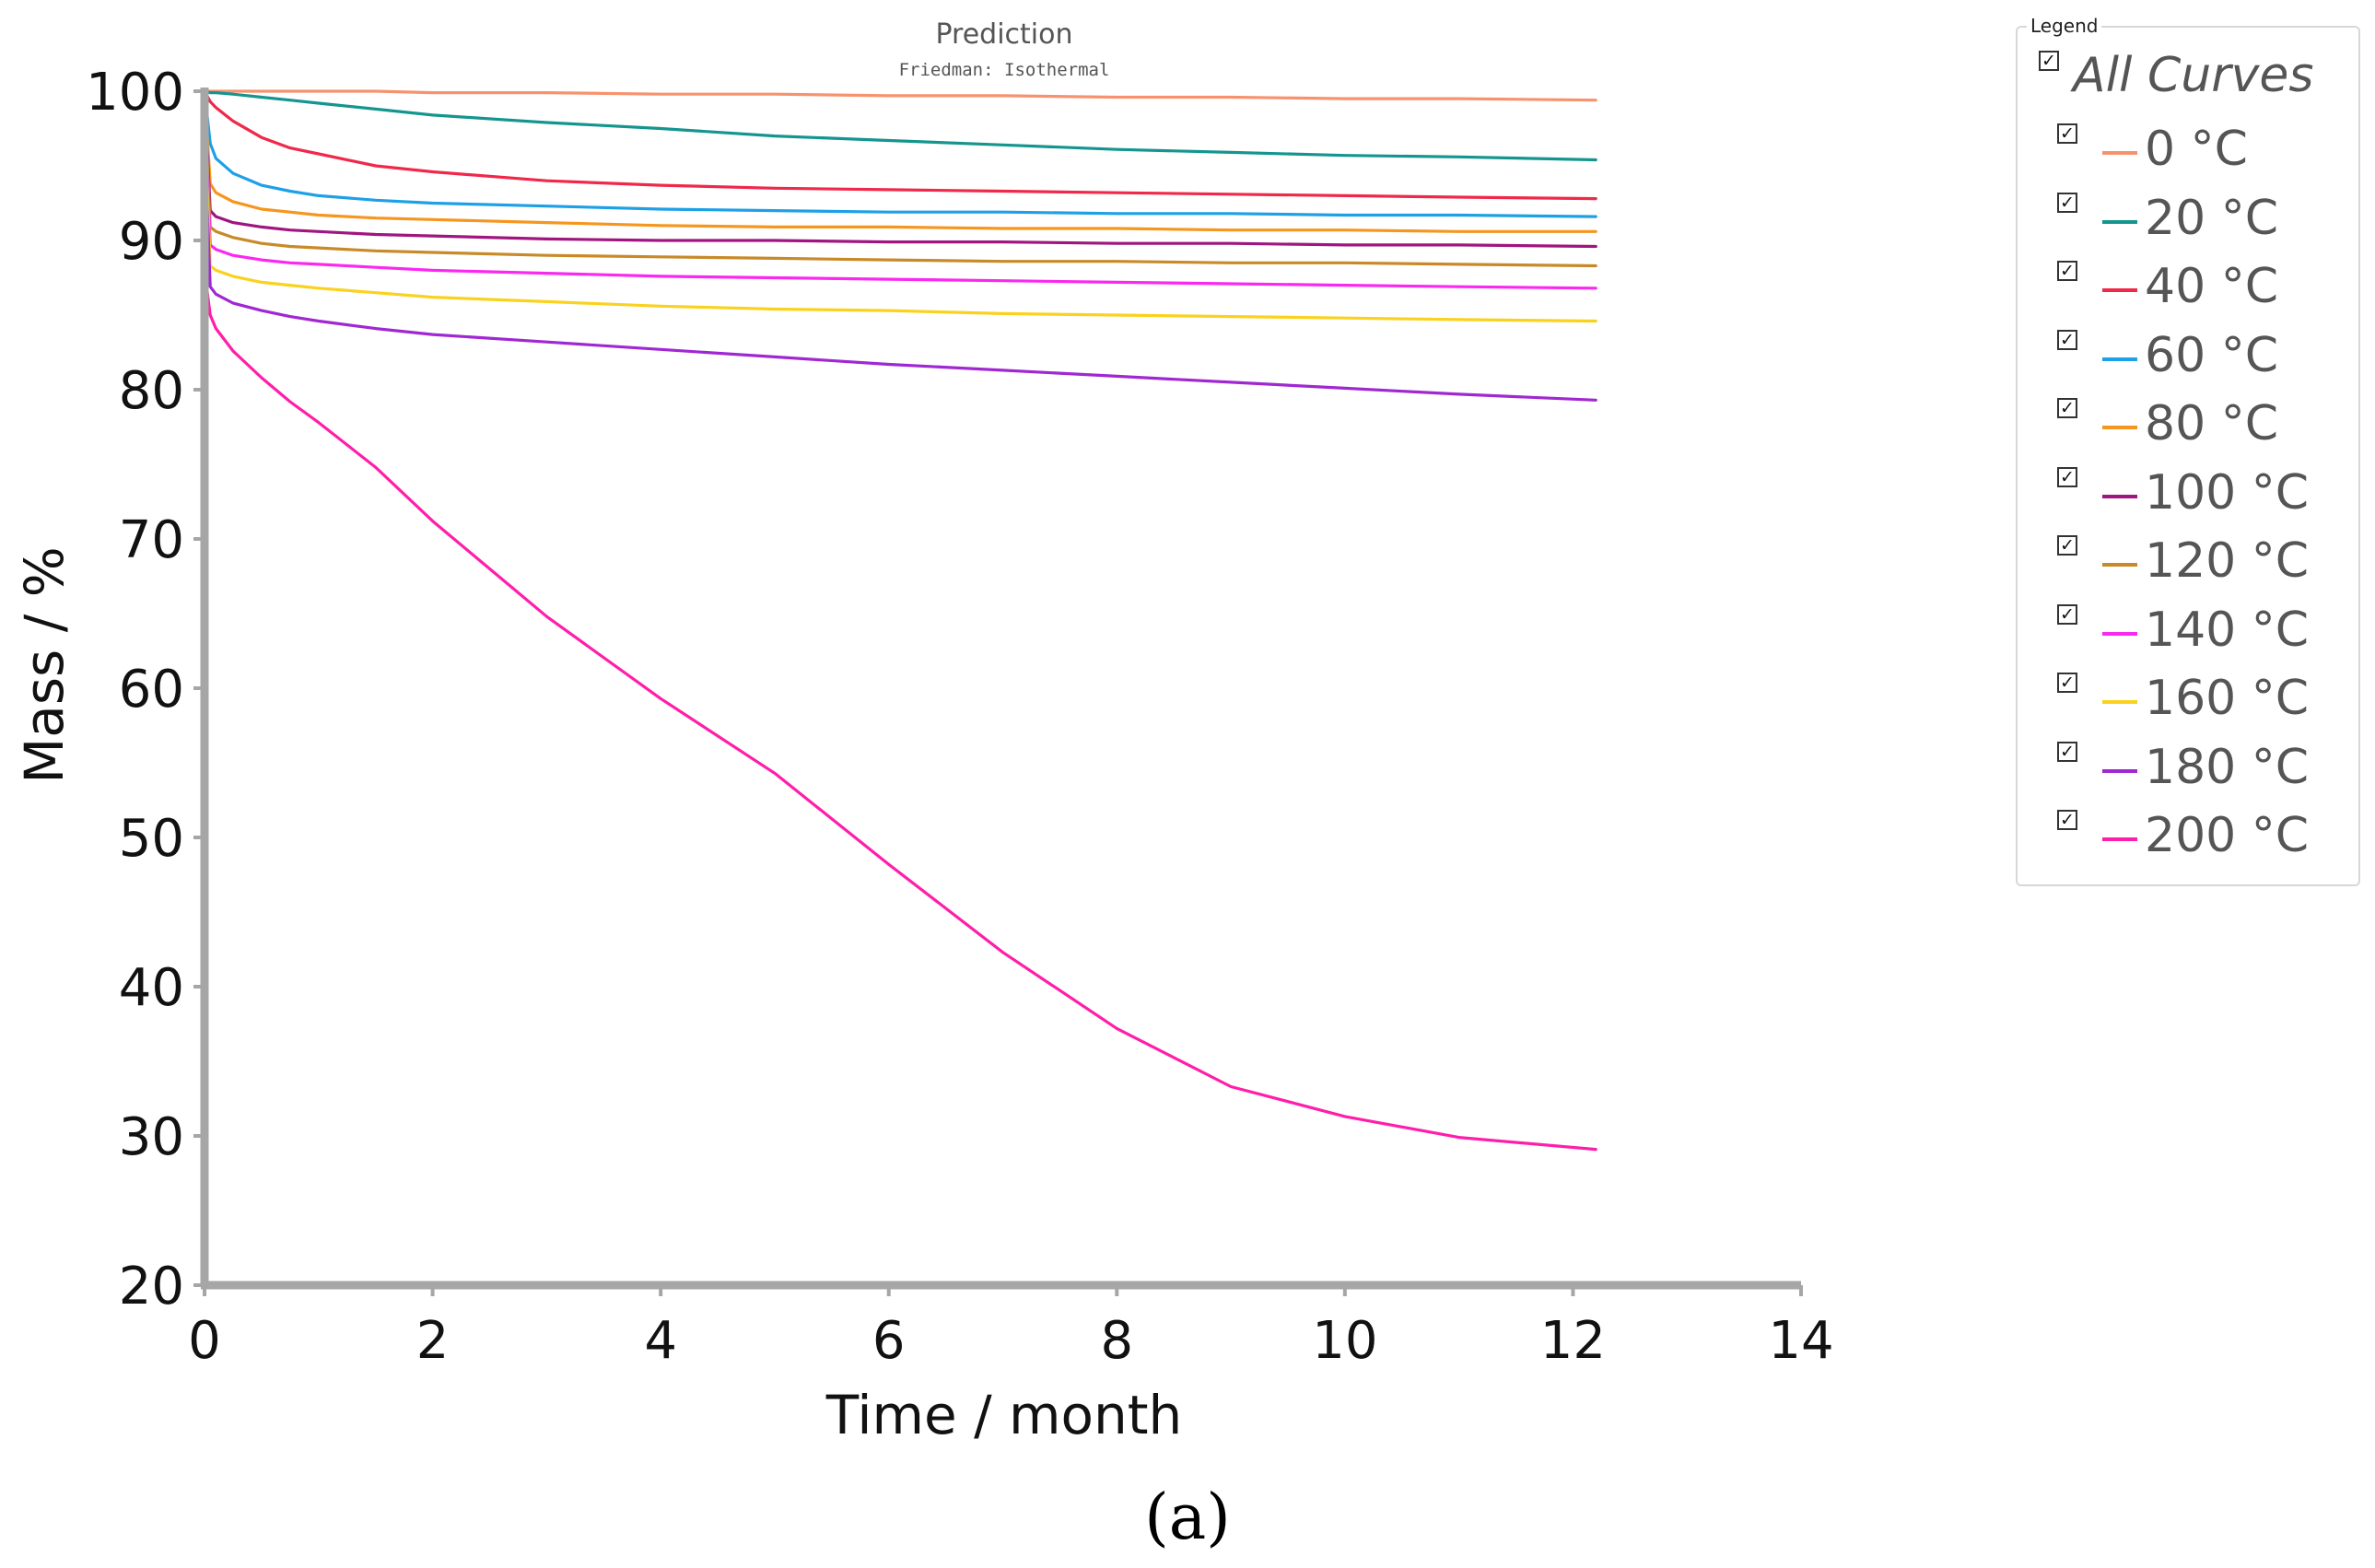 This screenshot has width=2375, height=1568. Describe the element at coordinates (900, 96) in the screenshot. I see `series-line-0-cc` at that location.